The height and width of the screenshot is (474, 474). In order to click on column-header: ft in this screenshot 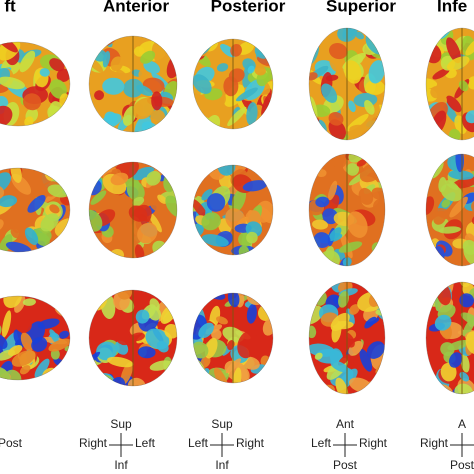, I will do `click(10, 7)`.